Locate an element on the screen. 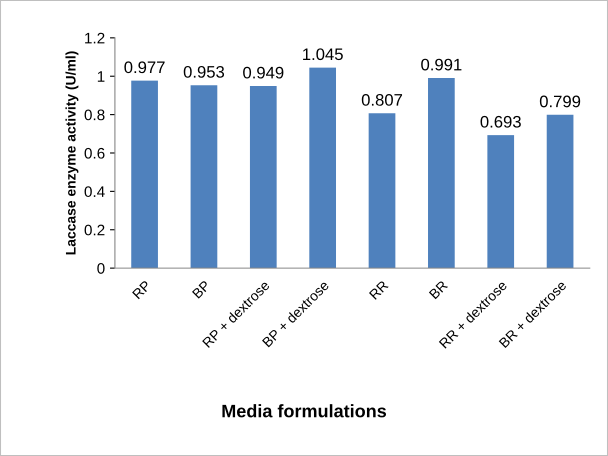  data-label: 0.977 is located at coordinates (144, 67).